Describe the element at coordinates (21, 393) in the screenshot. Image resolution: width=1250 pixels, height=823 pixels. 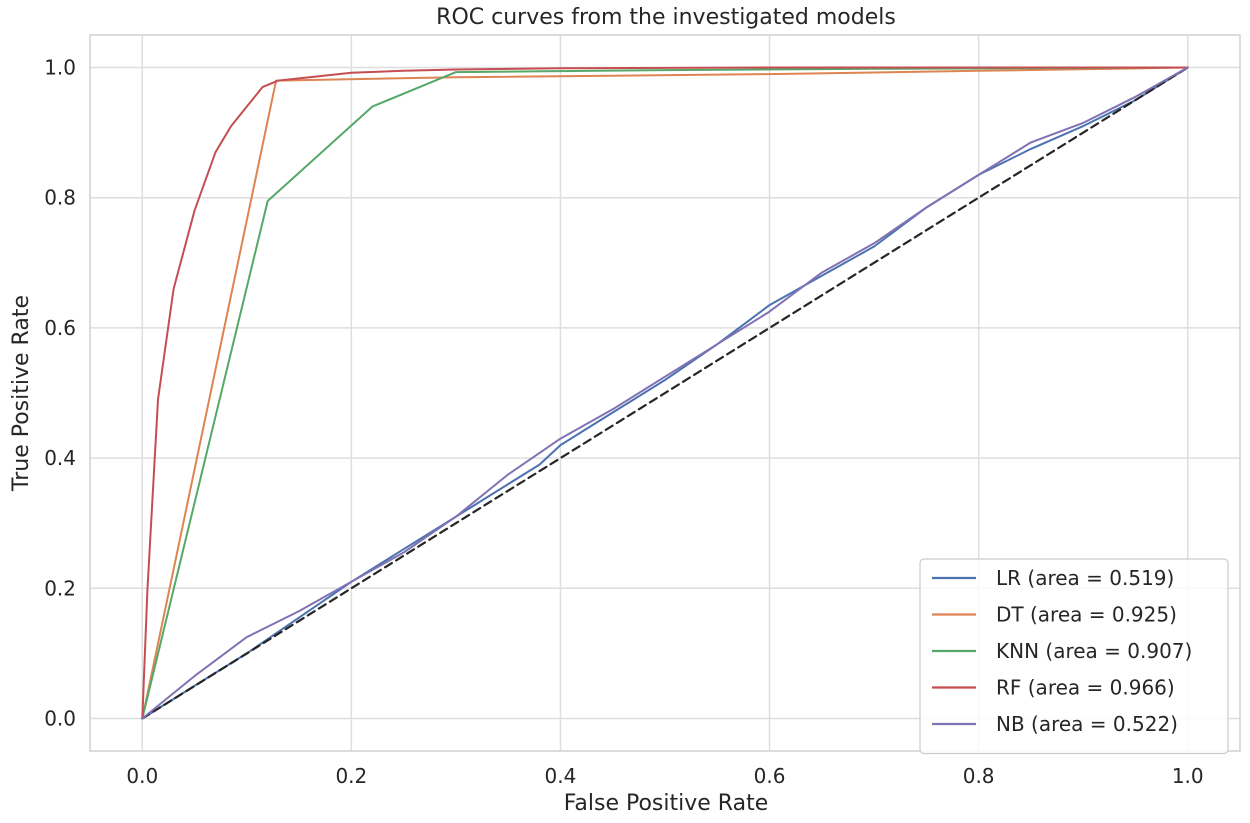
I see `y-axis-label: True Positive Rate` at that location.